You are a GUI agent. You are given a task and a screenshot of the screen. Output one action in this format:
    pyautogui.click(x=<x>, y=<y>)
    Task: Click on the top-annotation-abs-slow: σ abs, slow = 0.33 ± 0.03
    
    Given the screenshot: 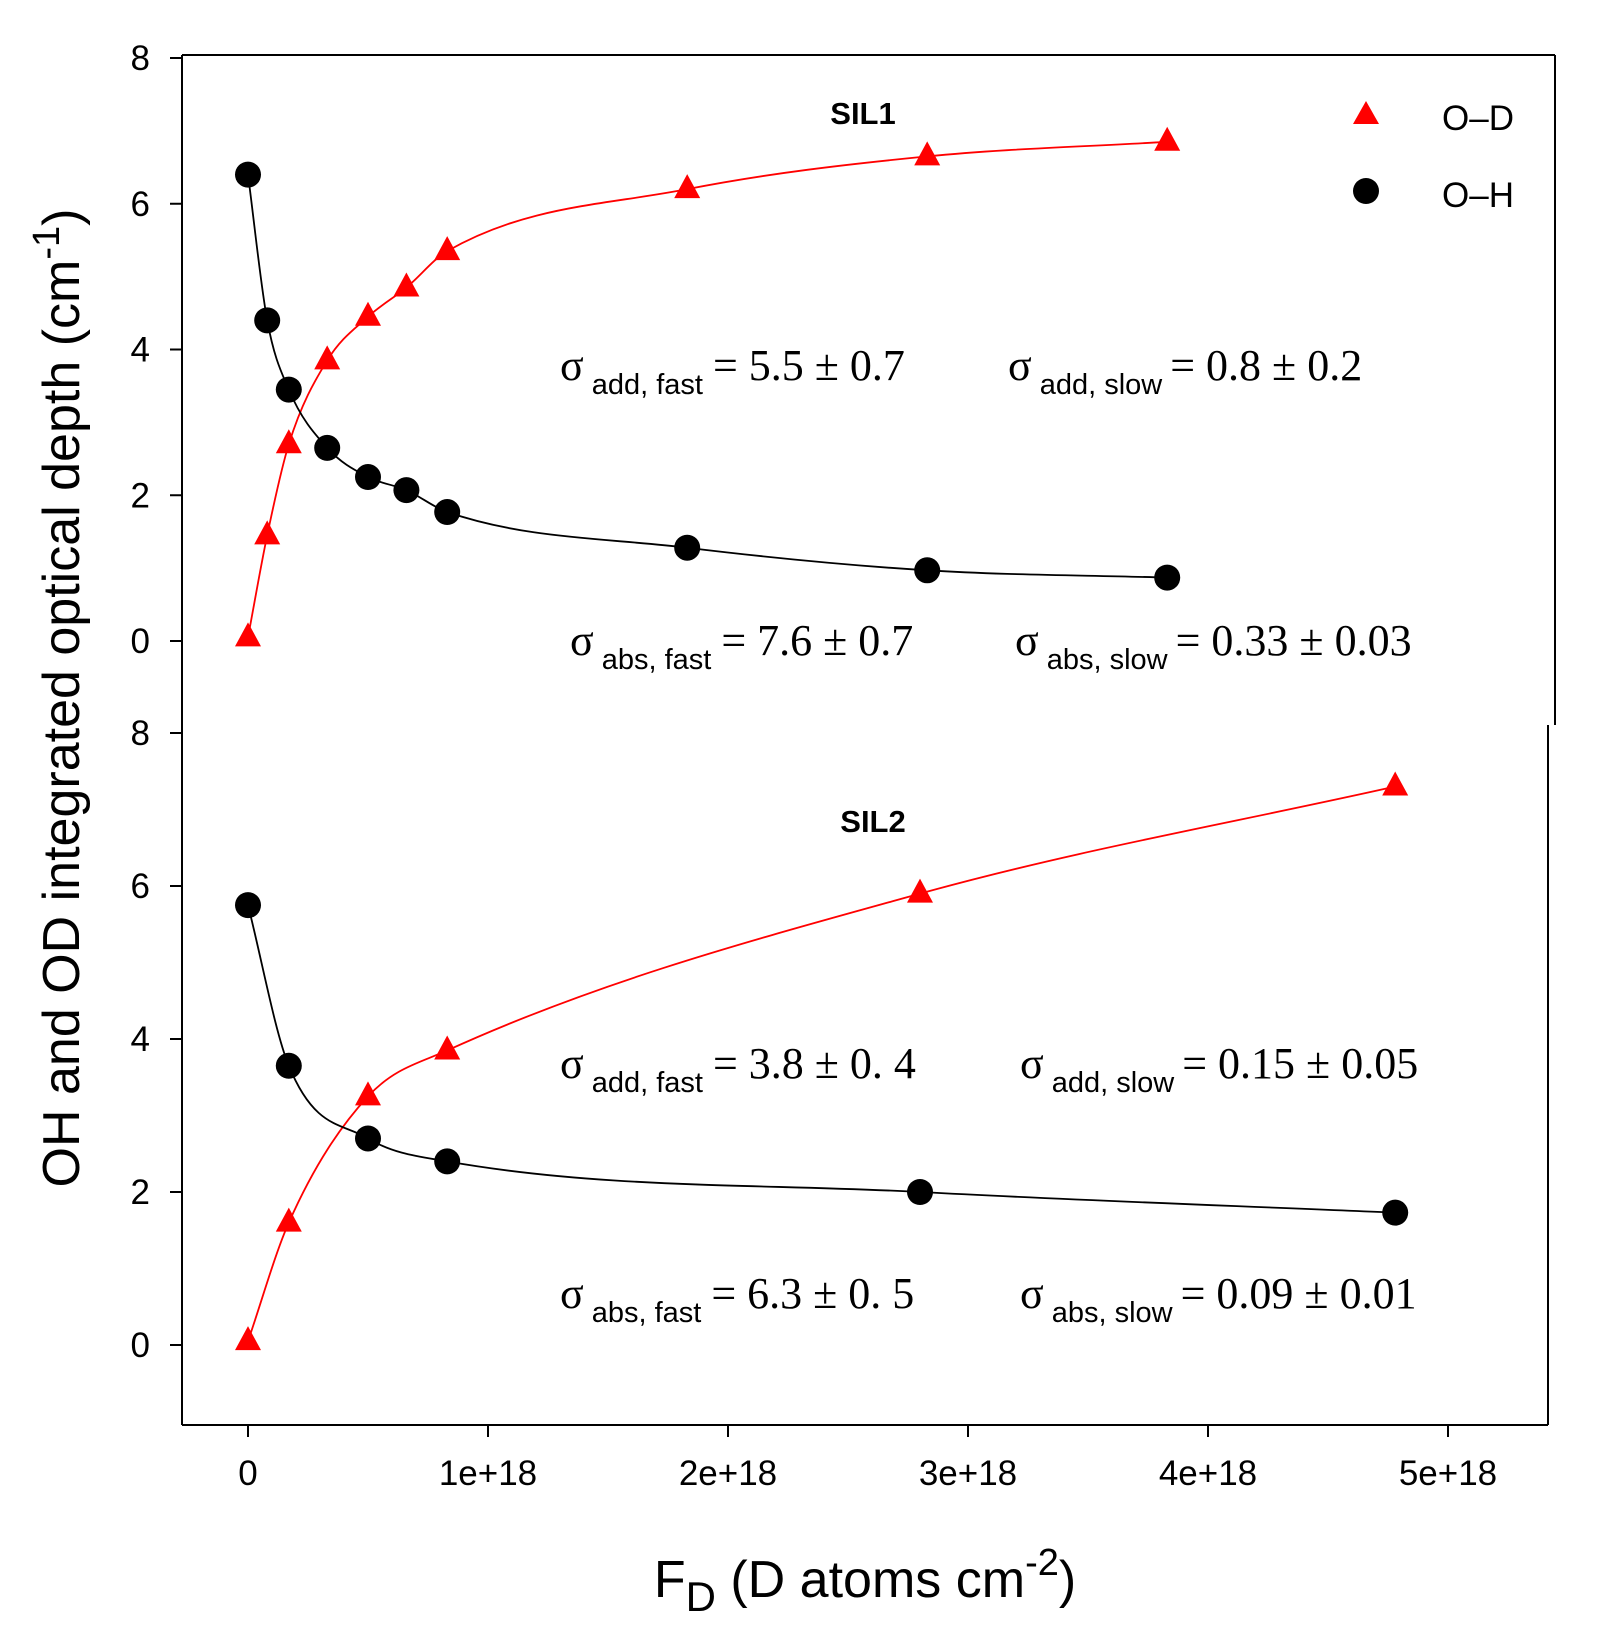 What is the action you would take?
    pyautogui.click(x=1213, y=646)
    